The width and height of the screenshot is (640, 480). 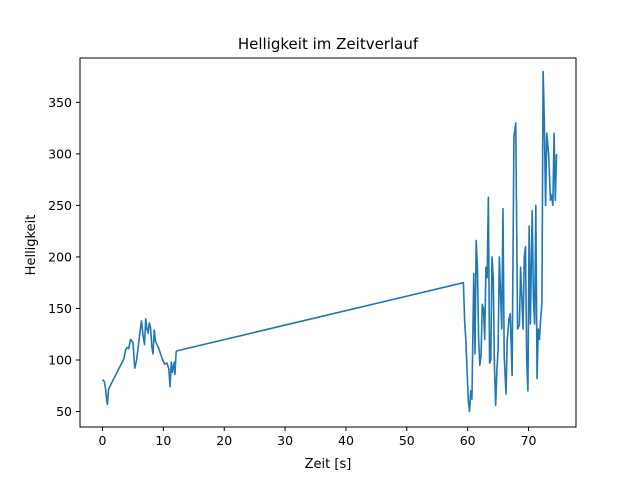 I want to click on y-tick-label: 150, so click(x=60, y=308).